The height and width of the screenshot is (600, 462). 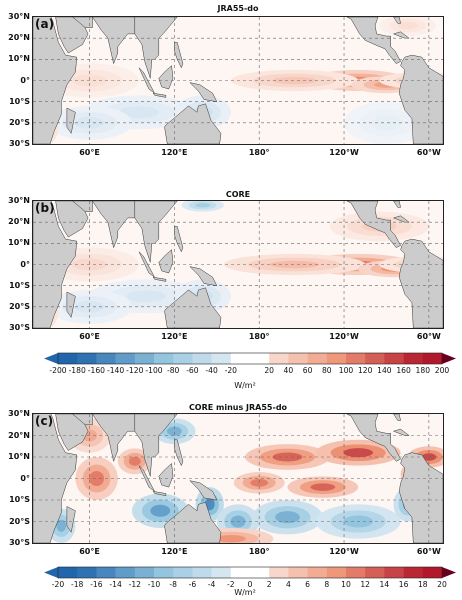 I want to click on colorbar-tick-label: -180, so click(x=77, y=370).